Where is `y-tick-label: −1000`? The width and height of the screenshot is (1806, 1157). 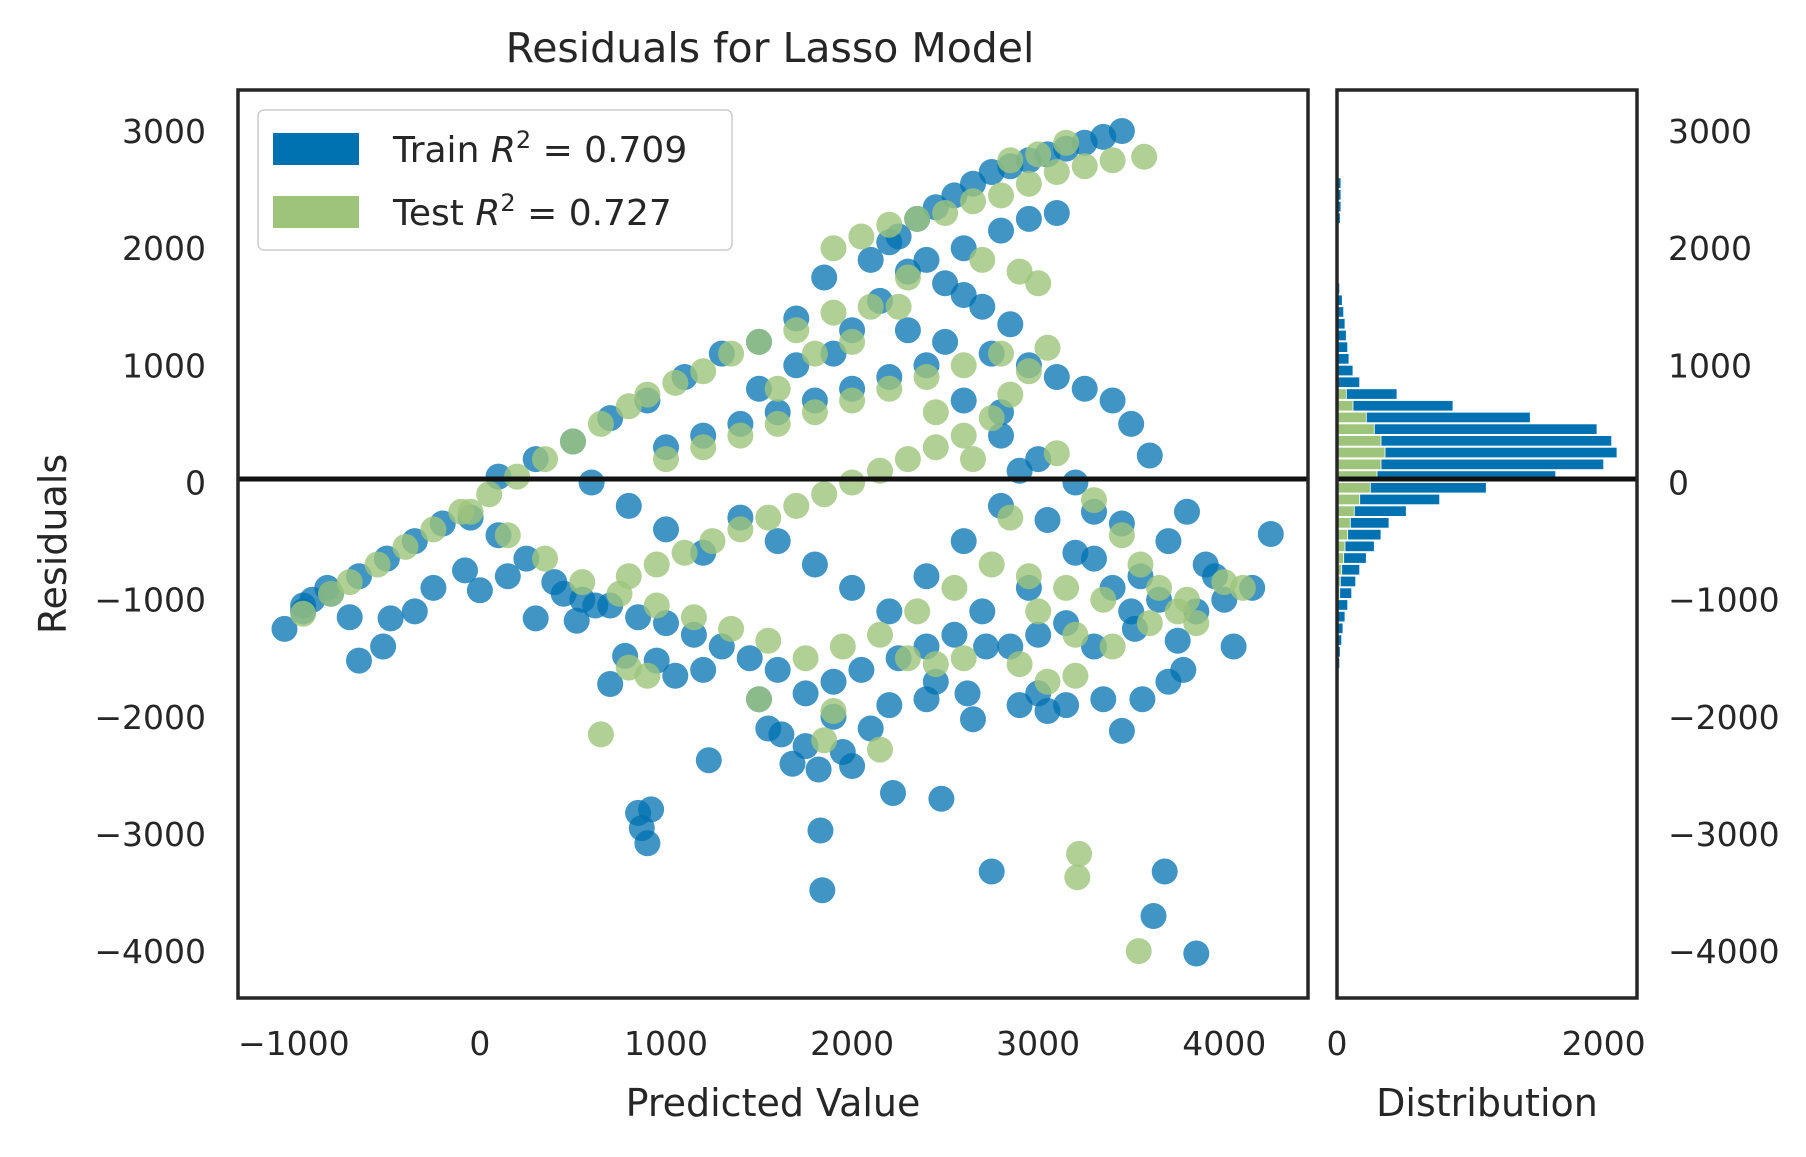
y-tick-label: −1000 is located at coordinates (150, 600).